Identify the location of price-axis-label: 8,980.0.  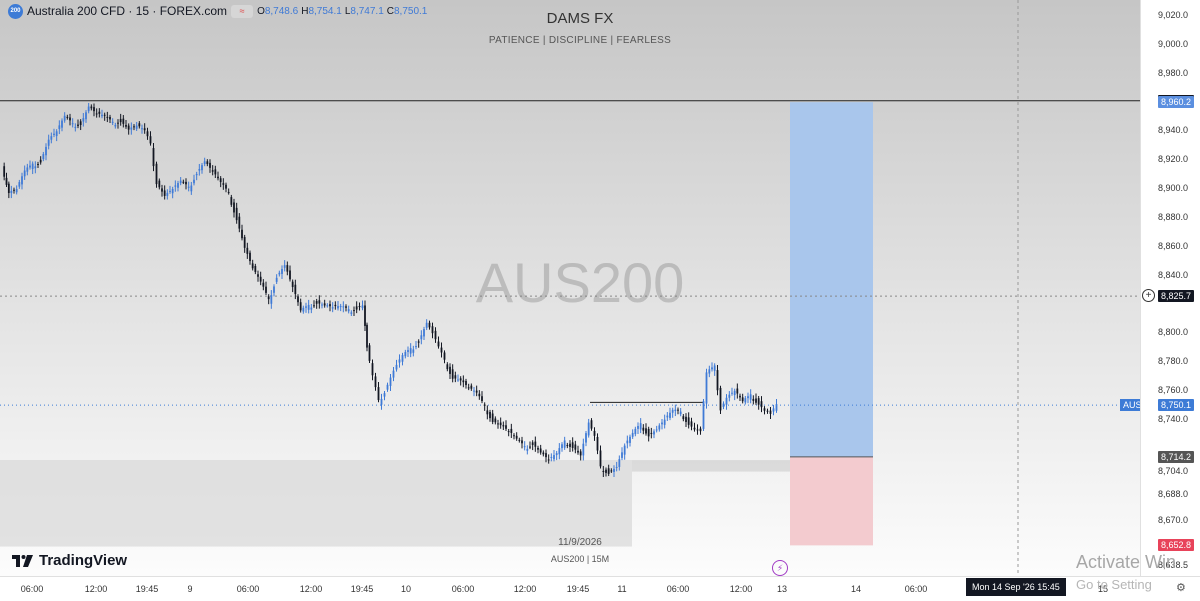
(1173, 72).